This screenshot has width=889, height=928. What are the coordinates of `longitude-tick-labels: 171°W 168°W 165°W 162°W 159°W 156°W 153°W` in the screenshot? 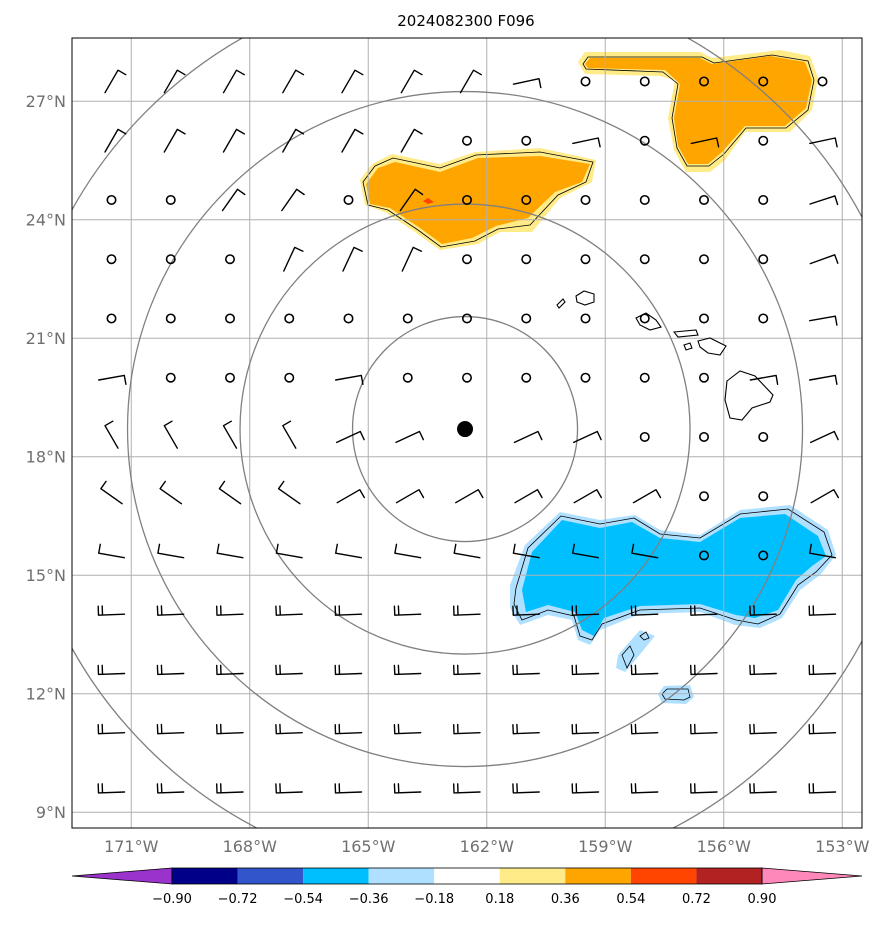 It's located at (487, 846).